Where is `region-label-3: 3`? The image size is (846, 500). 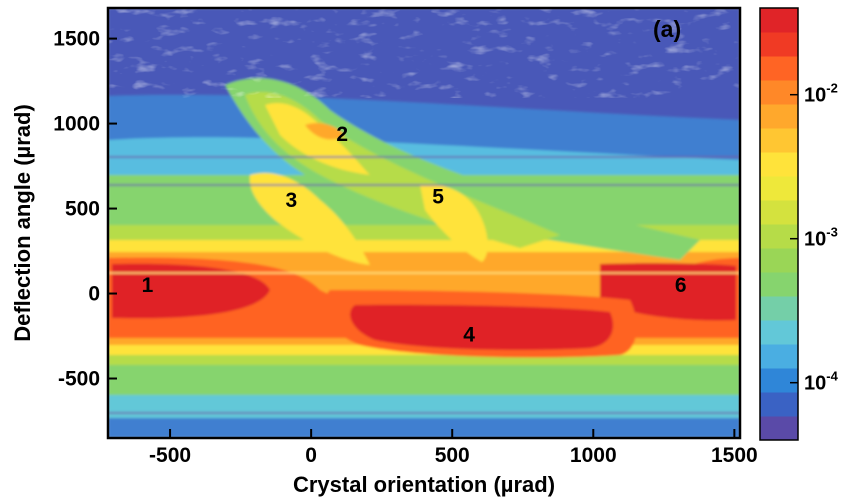
region-label-3: 3 is located at coordinates (292, 200).